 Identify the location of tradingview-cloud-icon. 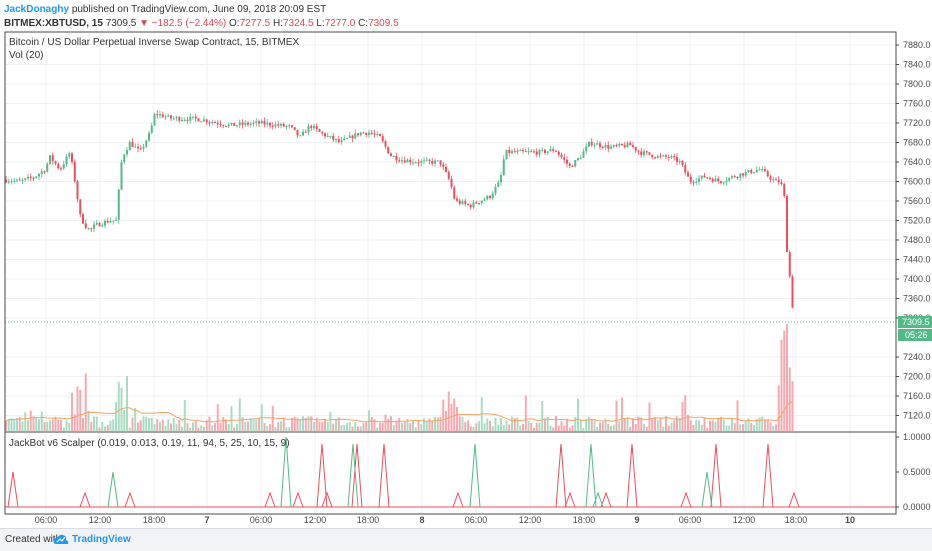
(61, 539).